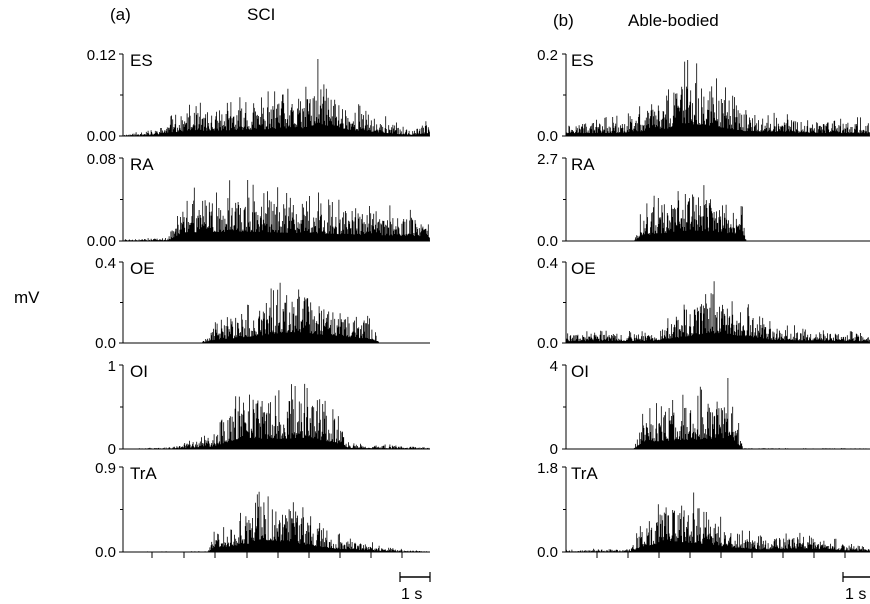 The image size is (870, 604). I want to click on panel-a-title: SCI, so click(261, 14).